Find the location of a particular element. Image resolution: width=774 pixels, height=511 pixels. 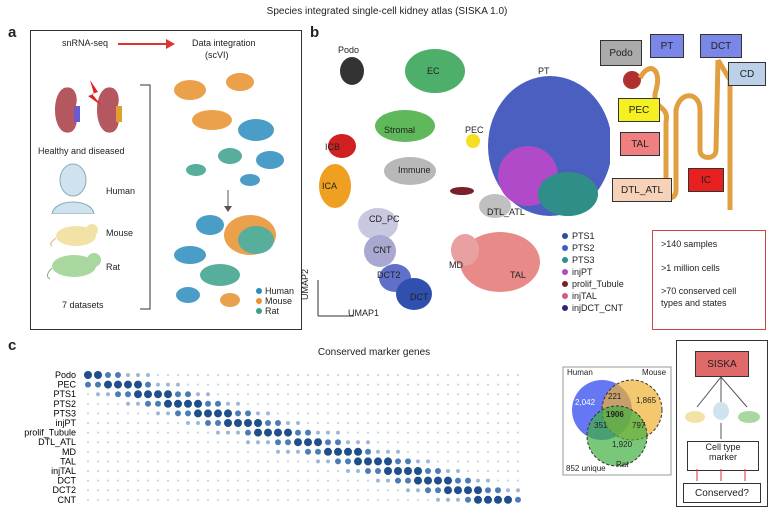

dotplot-title: Conserved marker genes is located at coordinates (374, 352).